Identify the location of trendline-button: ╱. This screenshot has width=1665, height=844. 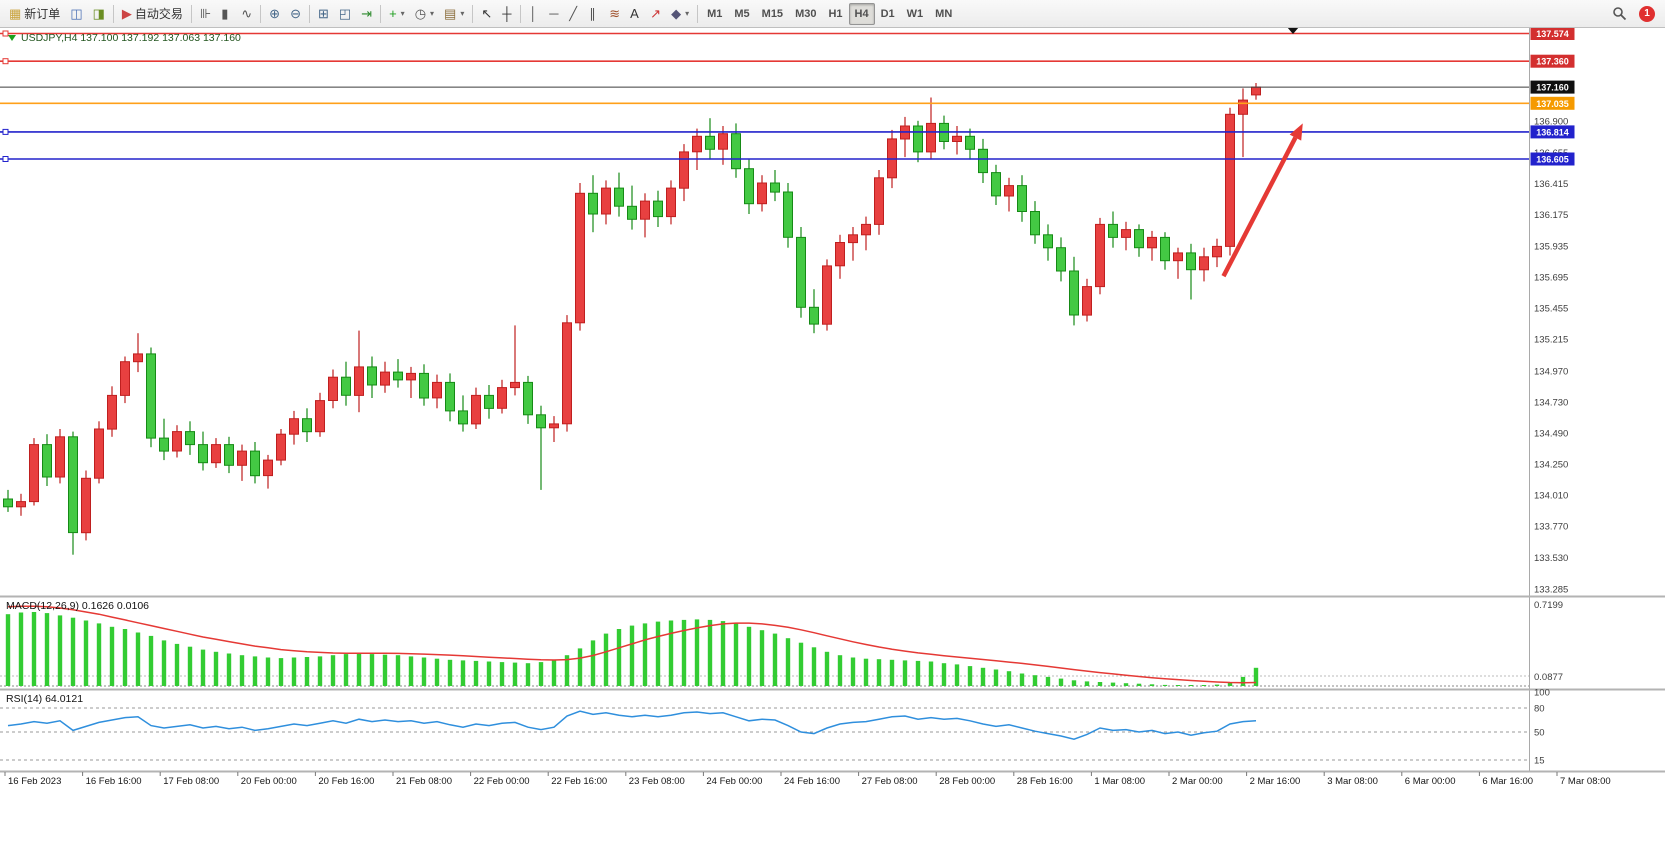
(574, 14).